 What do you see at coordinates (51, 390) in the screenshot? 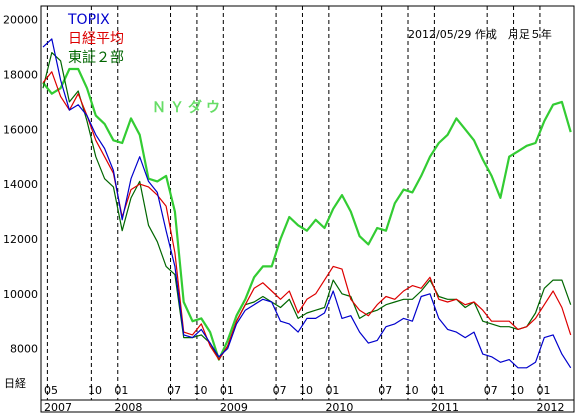
I see `x-month-label: 05` at bounding box center [51, 390].